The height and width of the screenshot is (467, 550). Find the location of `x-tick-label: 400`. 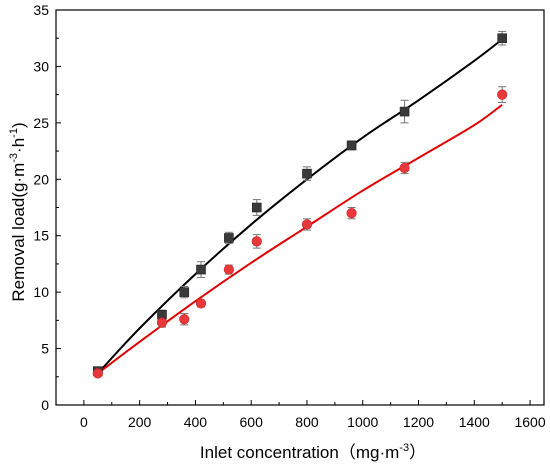

x-tick-label: 400 is located at coordinates (196, 422).